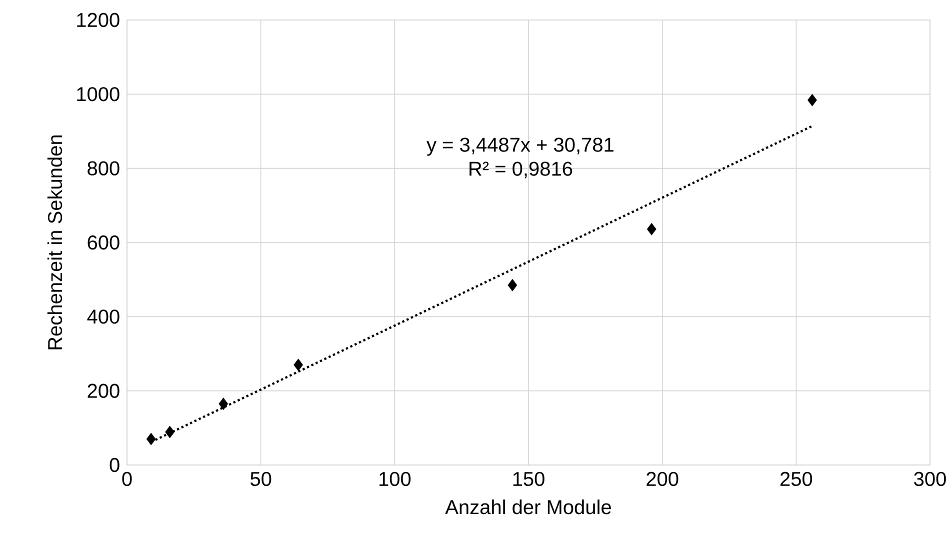 Image resolution: width=950 pixels, height=558 pixels. Describe the element at coordinates (98, 94) in the screenshot. I see `y-tick-label: 1000` at that location.